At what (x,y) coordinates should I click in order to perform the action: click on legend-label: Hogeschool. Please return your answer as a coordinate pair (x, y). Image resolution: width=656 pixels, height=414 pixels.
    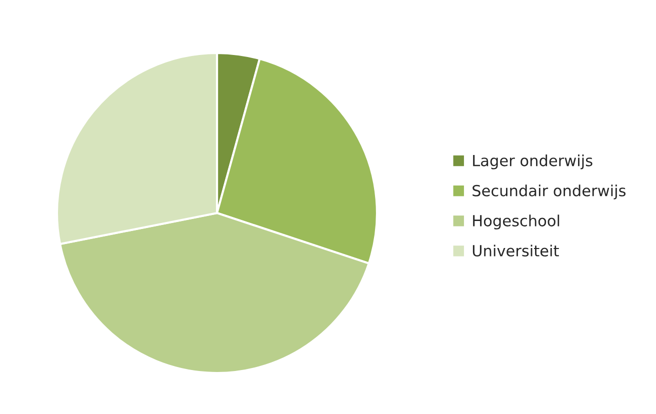
    Looking at the image, I should click on (516, 222).